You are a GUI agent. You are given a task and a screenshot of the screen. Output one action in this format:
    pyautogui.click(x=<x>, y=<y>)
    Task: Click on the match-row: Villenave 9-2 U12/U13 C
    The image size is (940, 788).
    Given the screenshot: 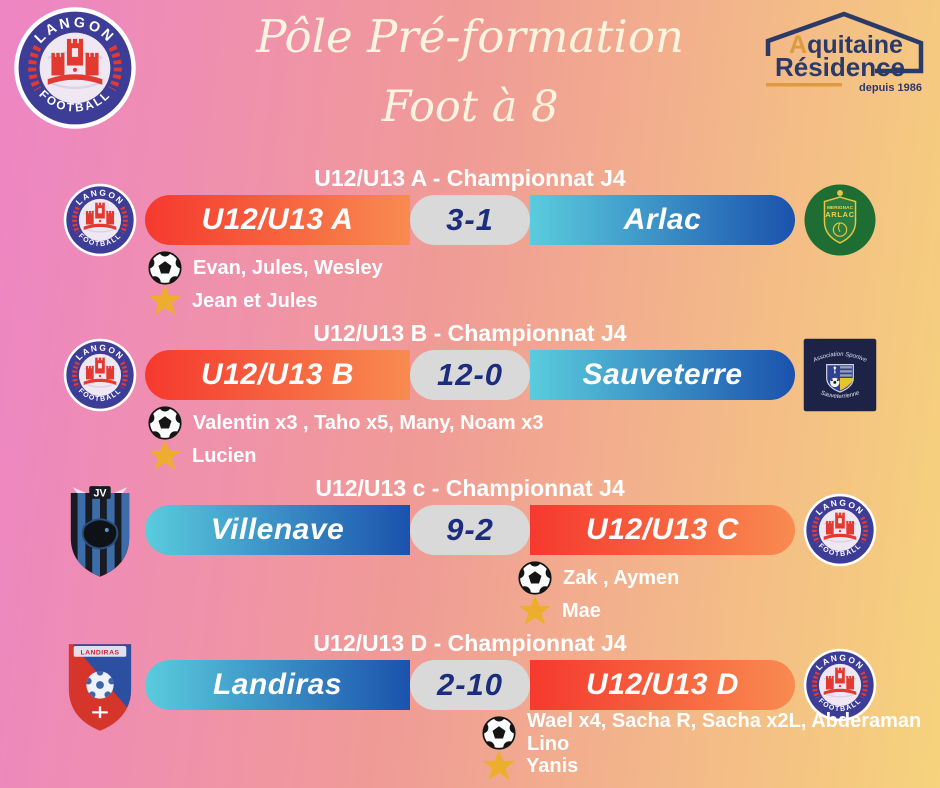 What is the action you would take?
    pyautogui.click(x=470, y=530)
    